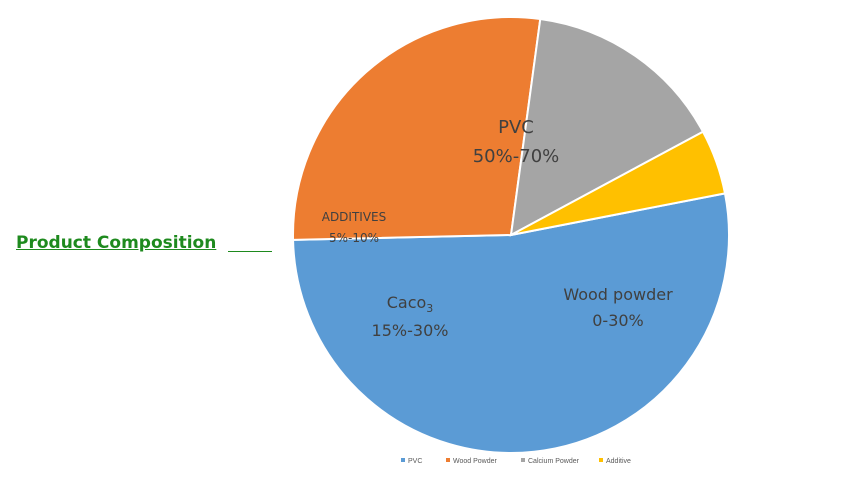  Describe the element at coordinates (523, 460) in the screenshot. I see `legend-swatch-calcium-powder` at that location.